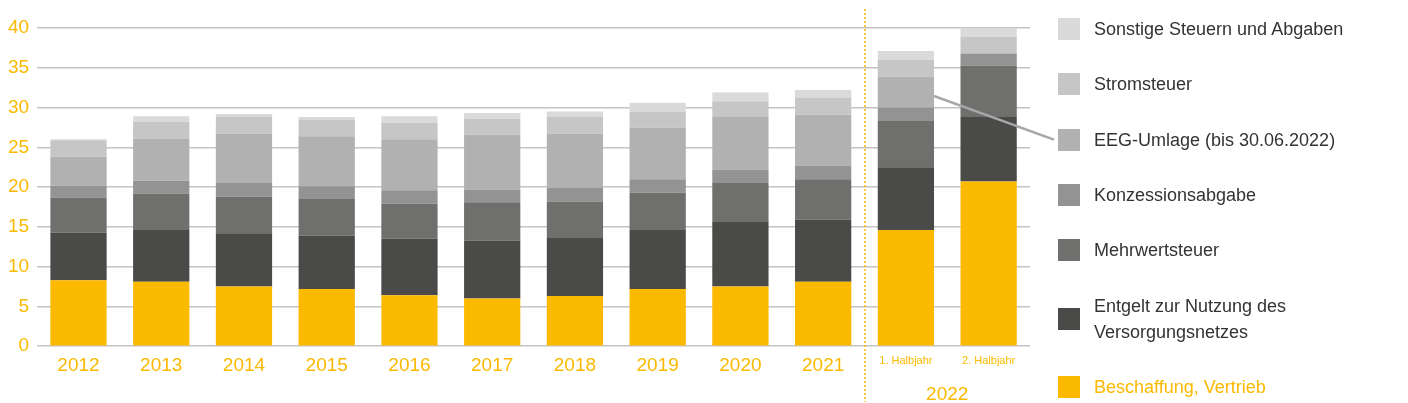 The height and width of the screenshot is (403, 1408). Describe the element at coordinates (326, 364) in the screenshot. I see `x-tick-label: 2015` at that location.